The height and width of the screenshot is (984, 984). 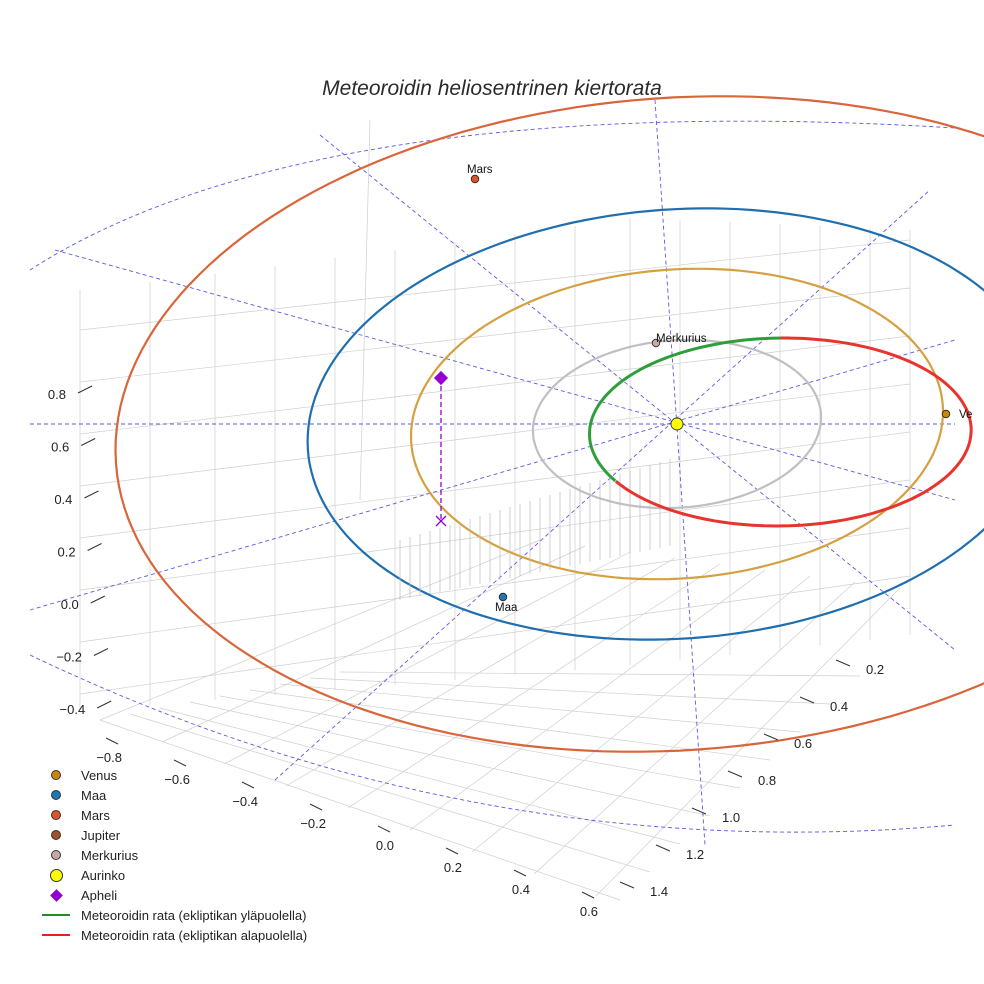 What do you see at coordinates (101, 835) in the screenshot?
I see `legend-label: Jupiter` at bounding box center [101, 835].